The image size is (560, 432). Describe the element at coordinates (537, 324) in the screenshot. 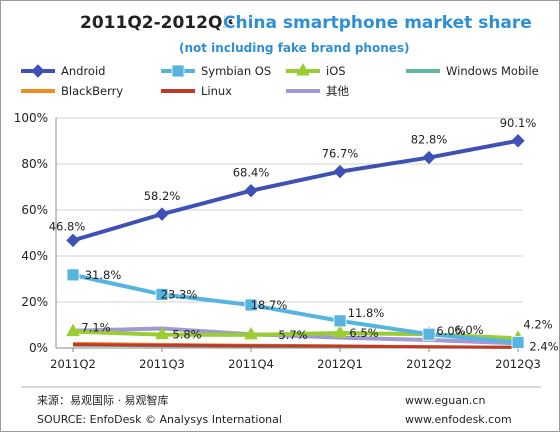

I see `data-label: 4.2%` at that location.